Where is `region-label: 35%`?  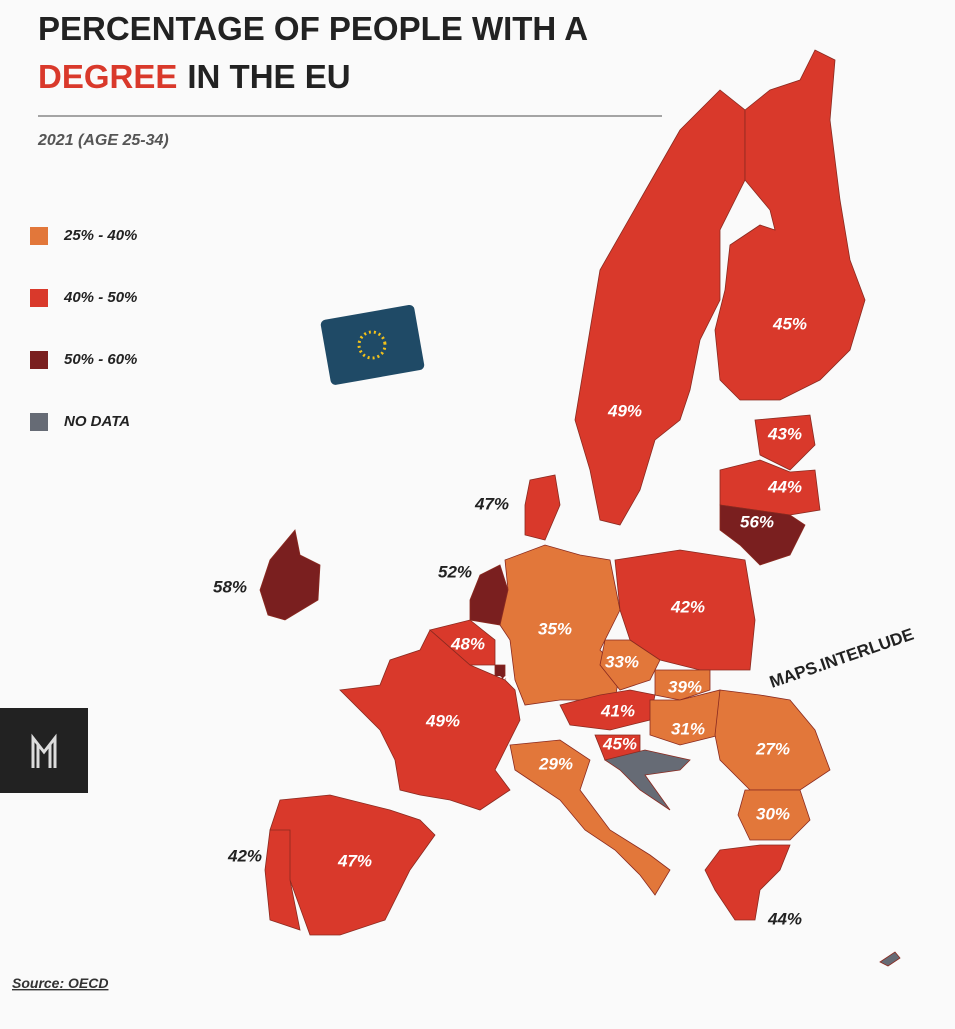 region-label: 35% is located at coordinates (555, 628).